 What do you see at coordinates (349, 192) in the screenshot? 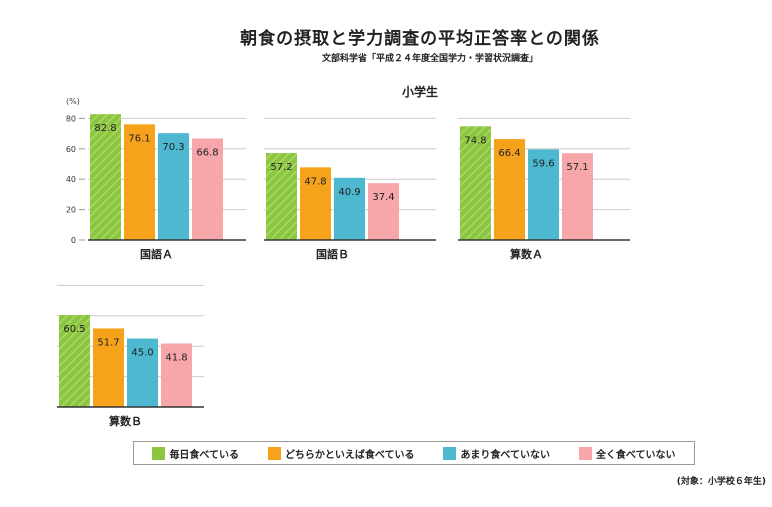
I see `bar-value-label: 40.9` at bounding box center [349, 192].